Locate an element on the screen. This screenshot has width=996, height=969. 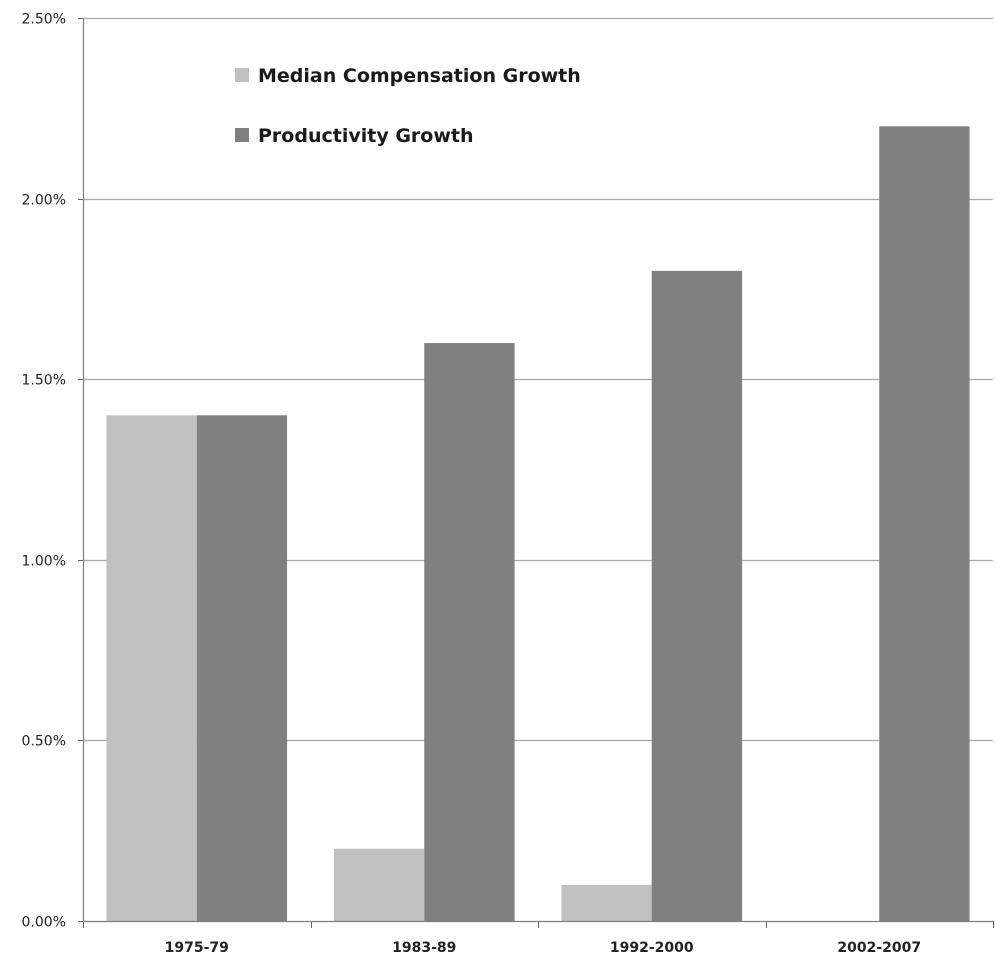
y-tick-label: 0.50% is located at coordinates (44, 742).